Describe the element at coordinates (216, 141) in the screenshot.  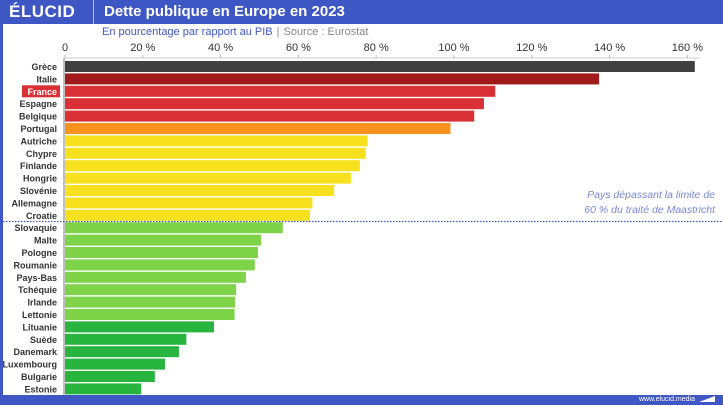
I see `bar-autriche` at that location.